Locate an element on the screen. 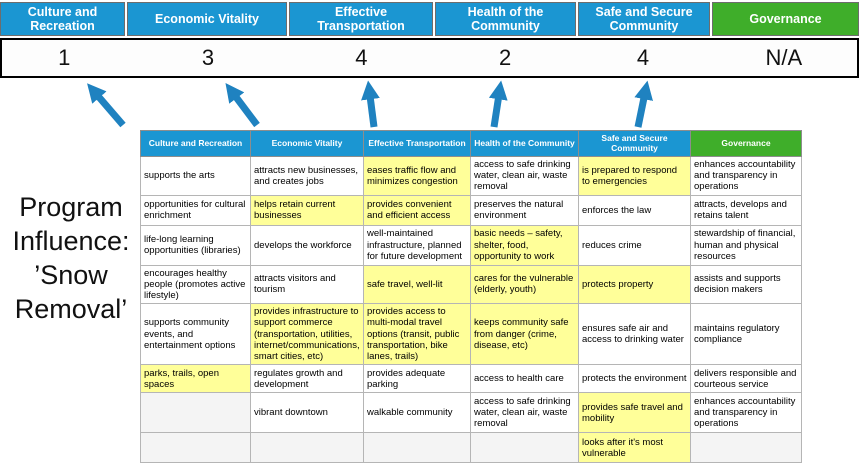 The width and height of the screenshot is (859, 465). scoreboard-header-label: Safe and Secure Community is located at coordinates (644, 19).